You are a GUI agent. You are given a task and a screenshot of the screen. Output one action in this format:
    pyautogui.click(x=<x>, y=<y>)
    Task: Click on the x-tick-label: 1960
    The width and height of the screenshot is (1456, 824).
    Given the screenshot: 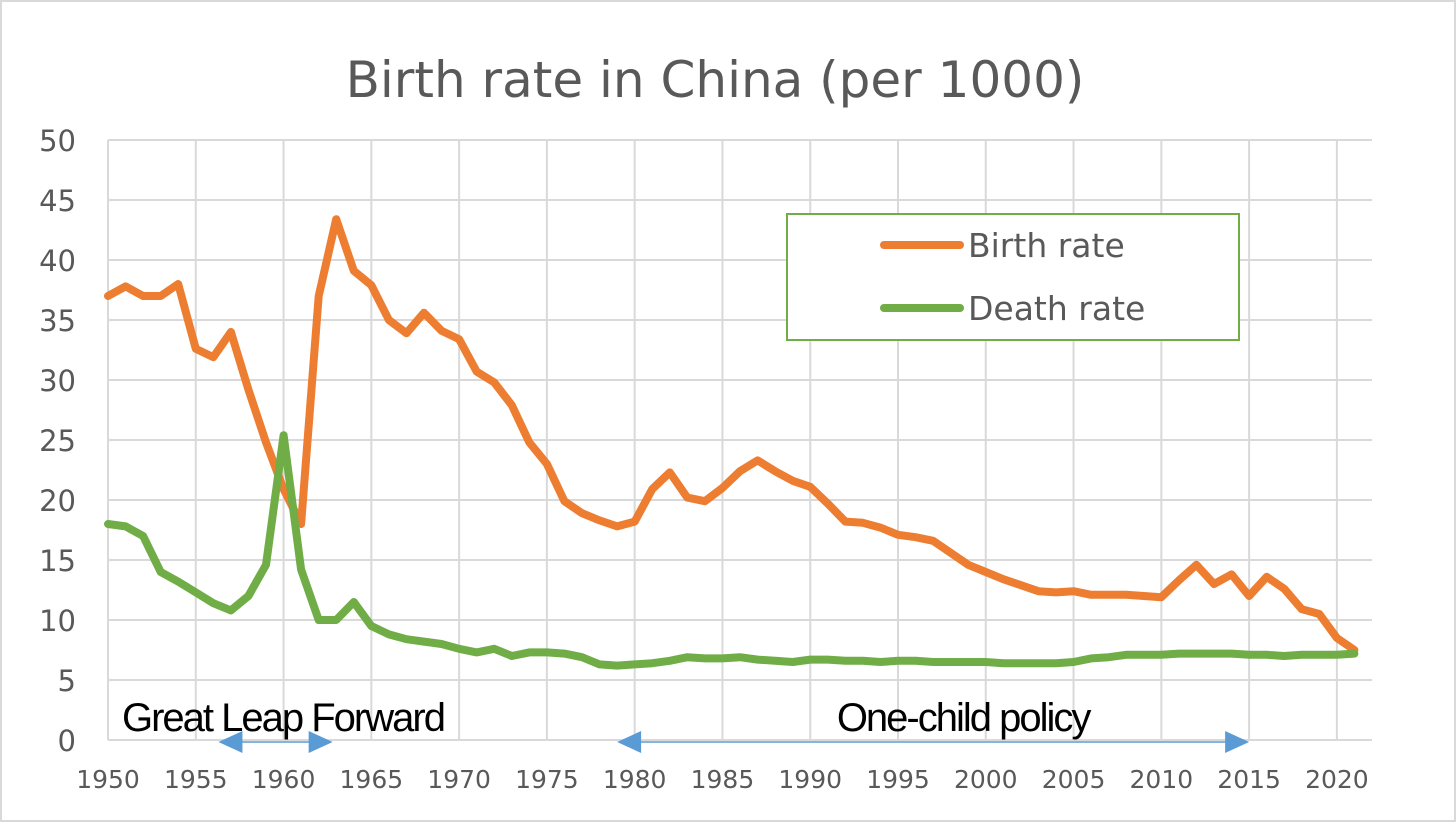 What is the action you would take?
    pyautogui.click(x=284, y=779)
    